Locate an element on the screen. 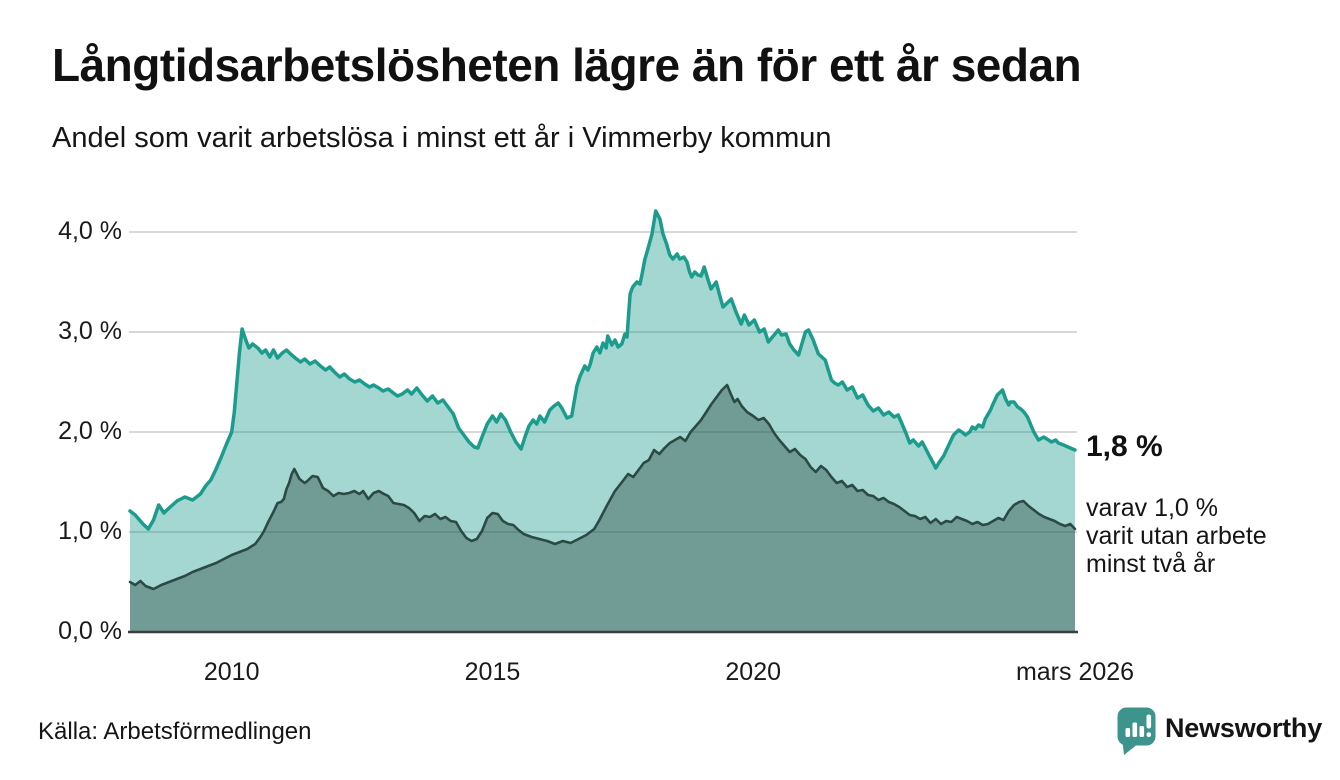 The image size is (1340, 780). x-tick-label: 2010 is located at coordinates (231, 672).